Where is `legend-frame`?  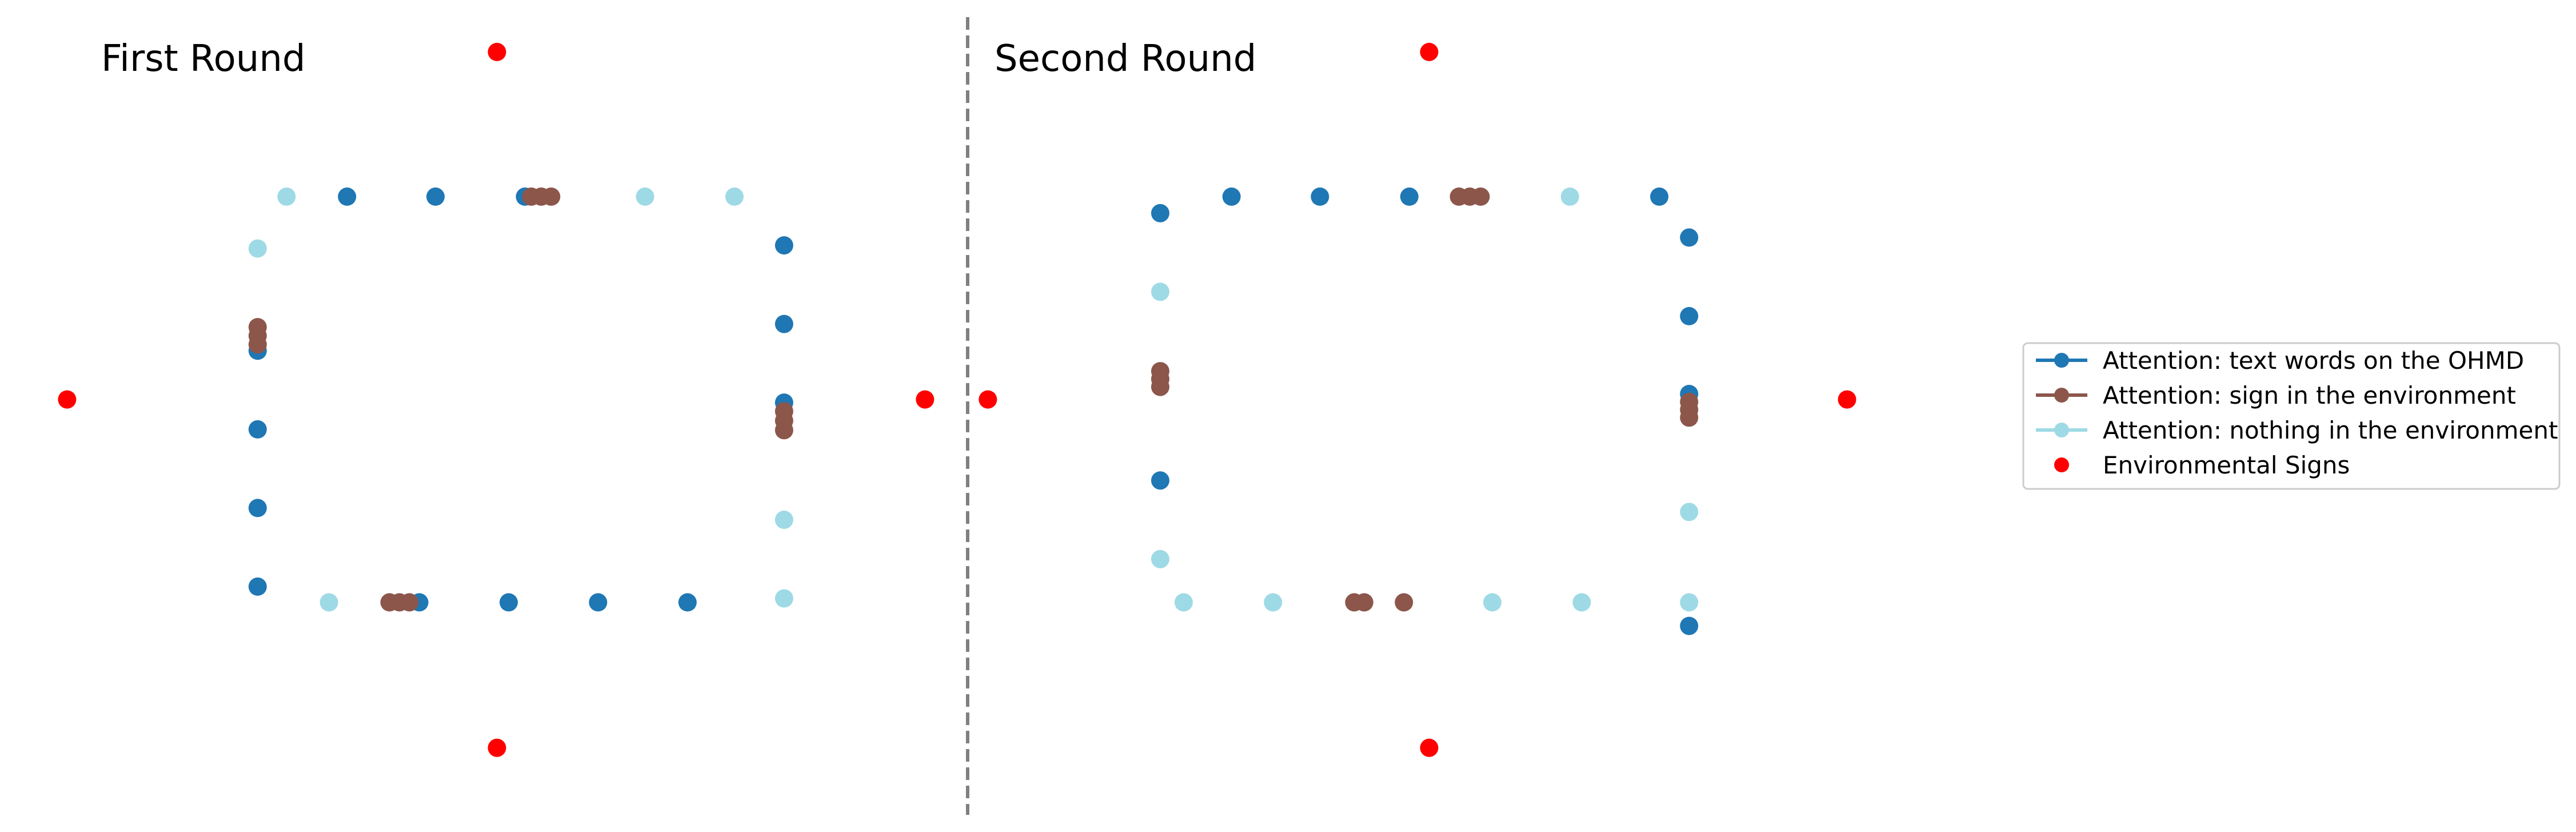
legend-frame is located at coordinates (2291, 416).